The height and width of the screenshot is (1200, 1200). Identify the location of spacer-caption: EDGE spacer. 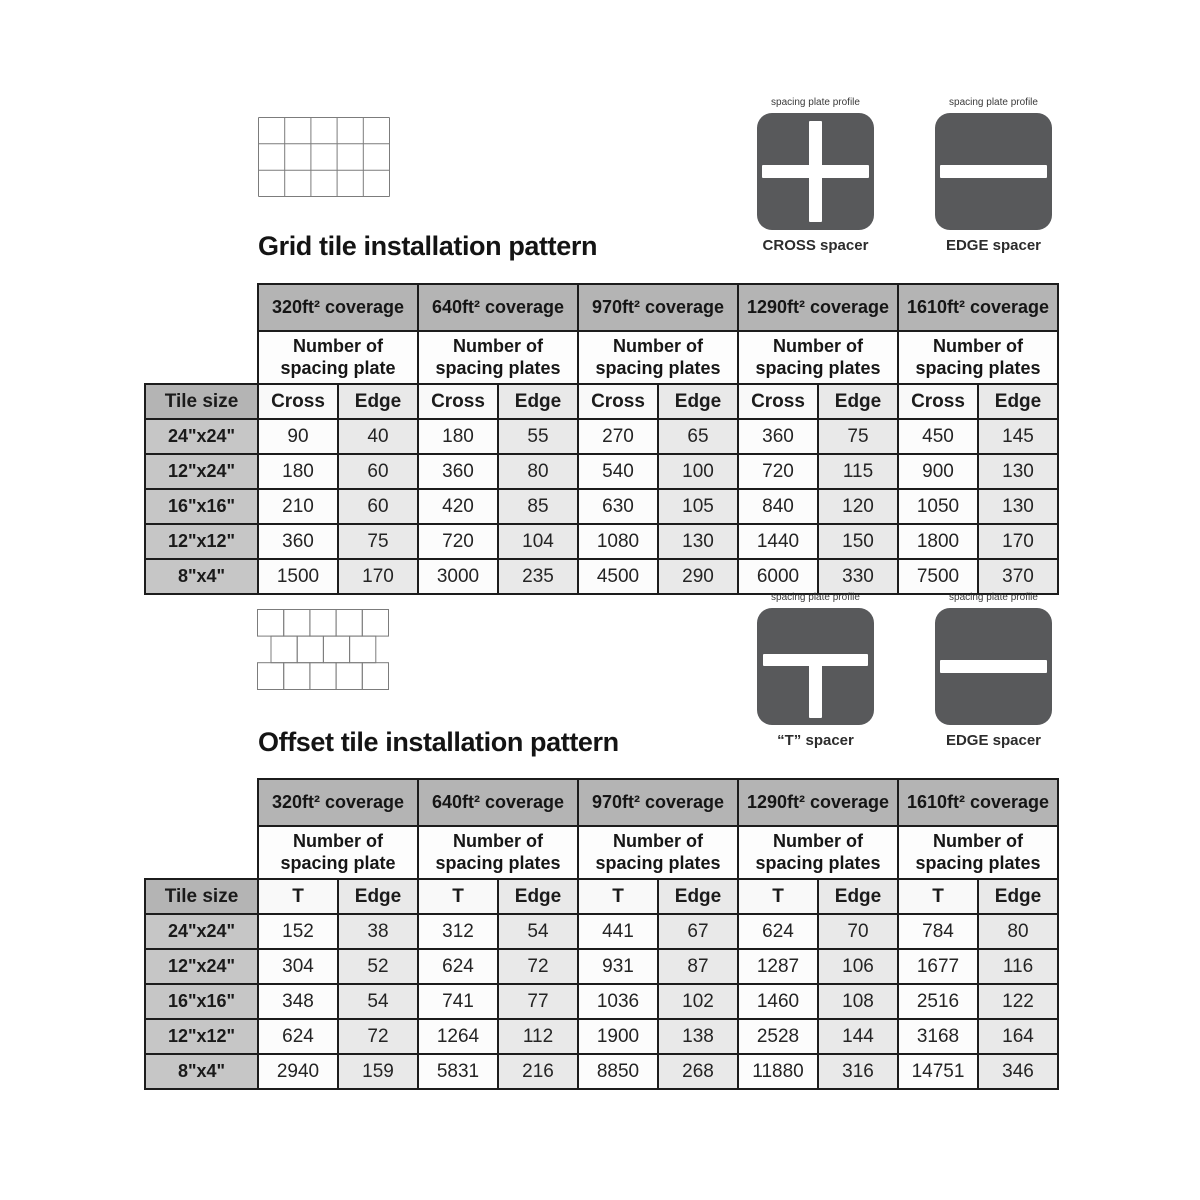
(993, 740).